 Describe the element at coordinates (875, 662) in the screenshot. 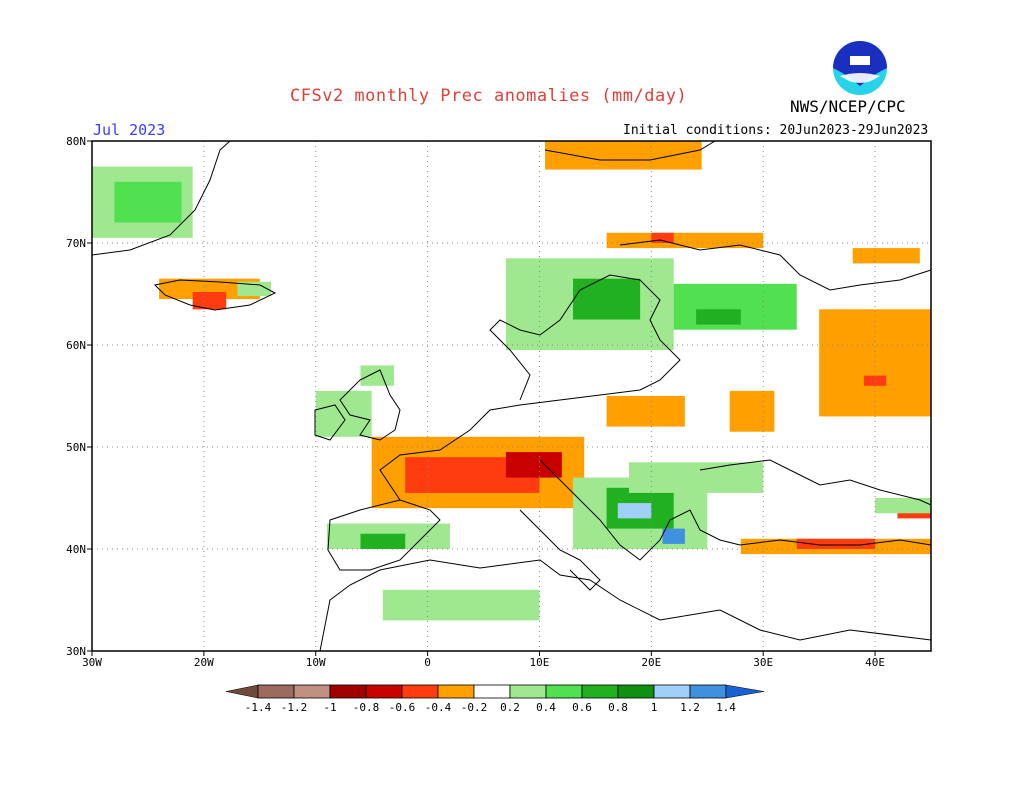

I see `lon-tick-label: 40E` at that location.